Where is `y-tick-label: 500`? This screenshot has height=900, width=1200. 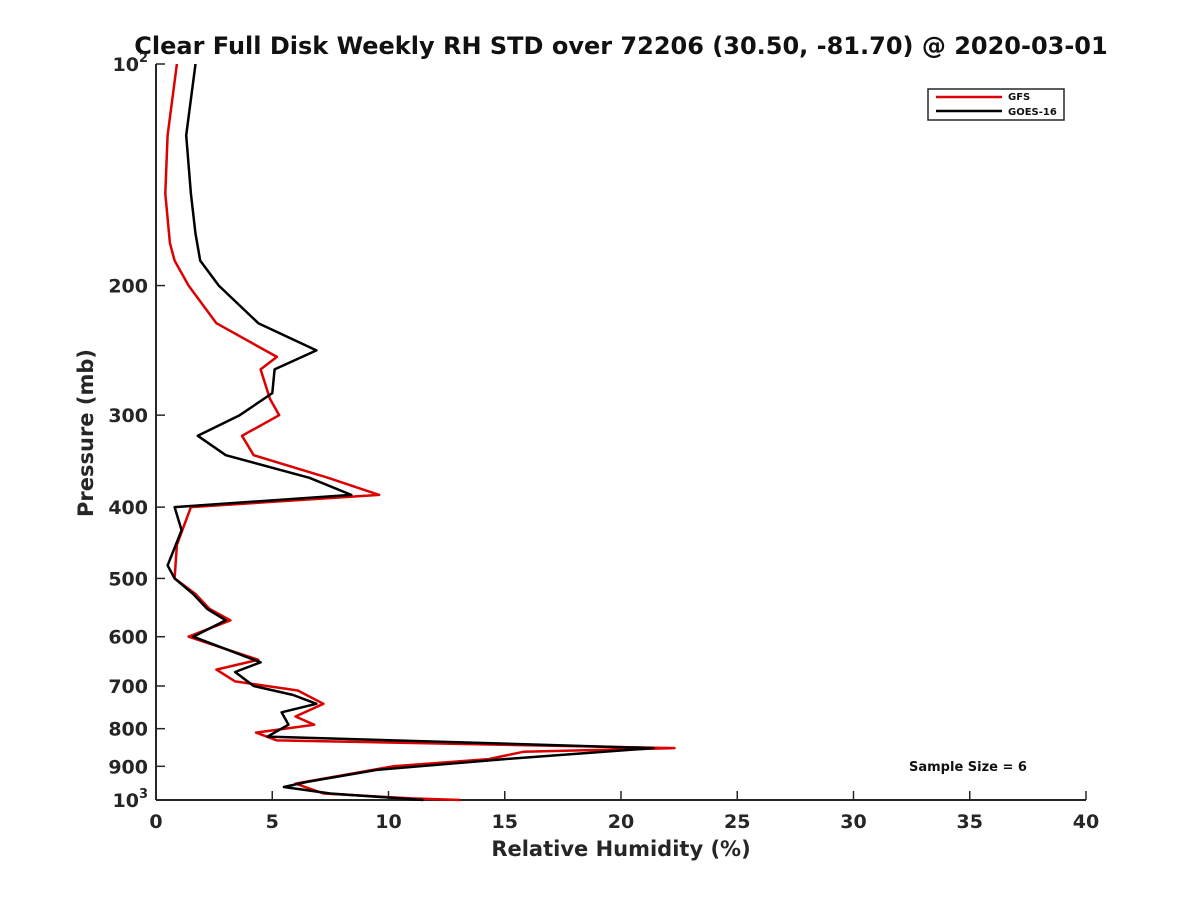
y-tick-label: 500 is located at coordinates (128, 579).